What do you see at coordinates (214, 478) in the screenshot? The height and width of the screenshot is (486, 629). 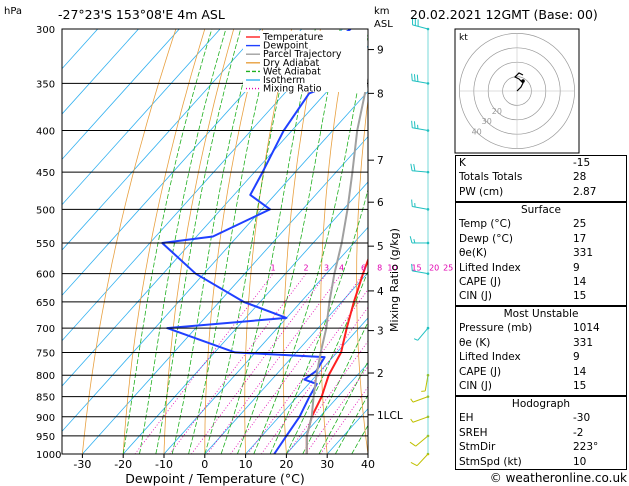 I see `x-axis-label: Dewpoint / Temperature (°C)` at bounding box center [214, 478].